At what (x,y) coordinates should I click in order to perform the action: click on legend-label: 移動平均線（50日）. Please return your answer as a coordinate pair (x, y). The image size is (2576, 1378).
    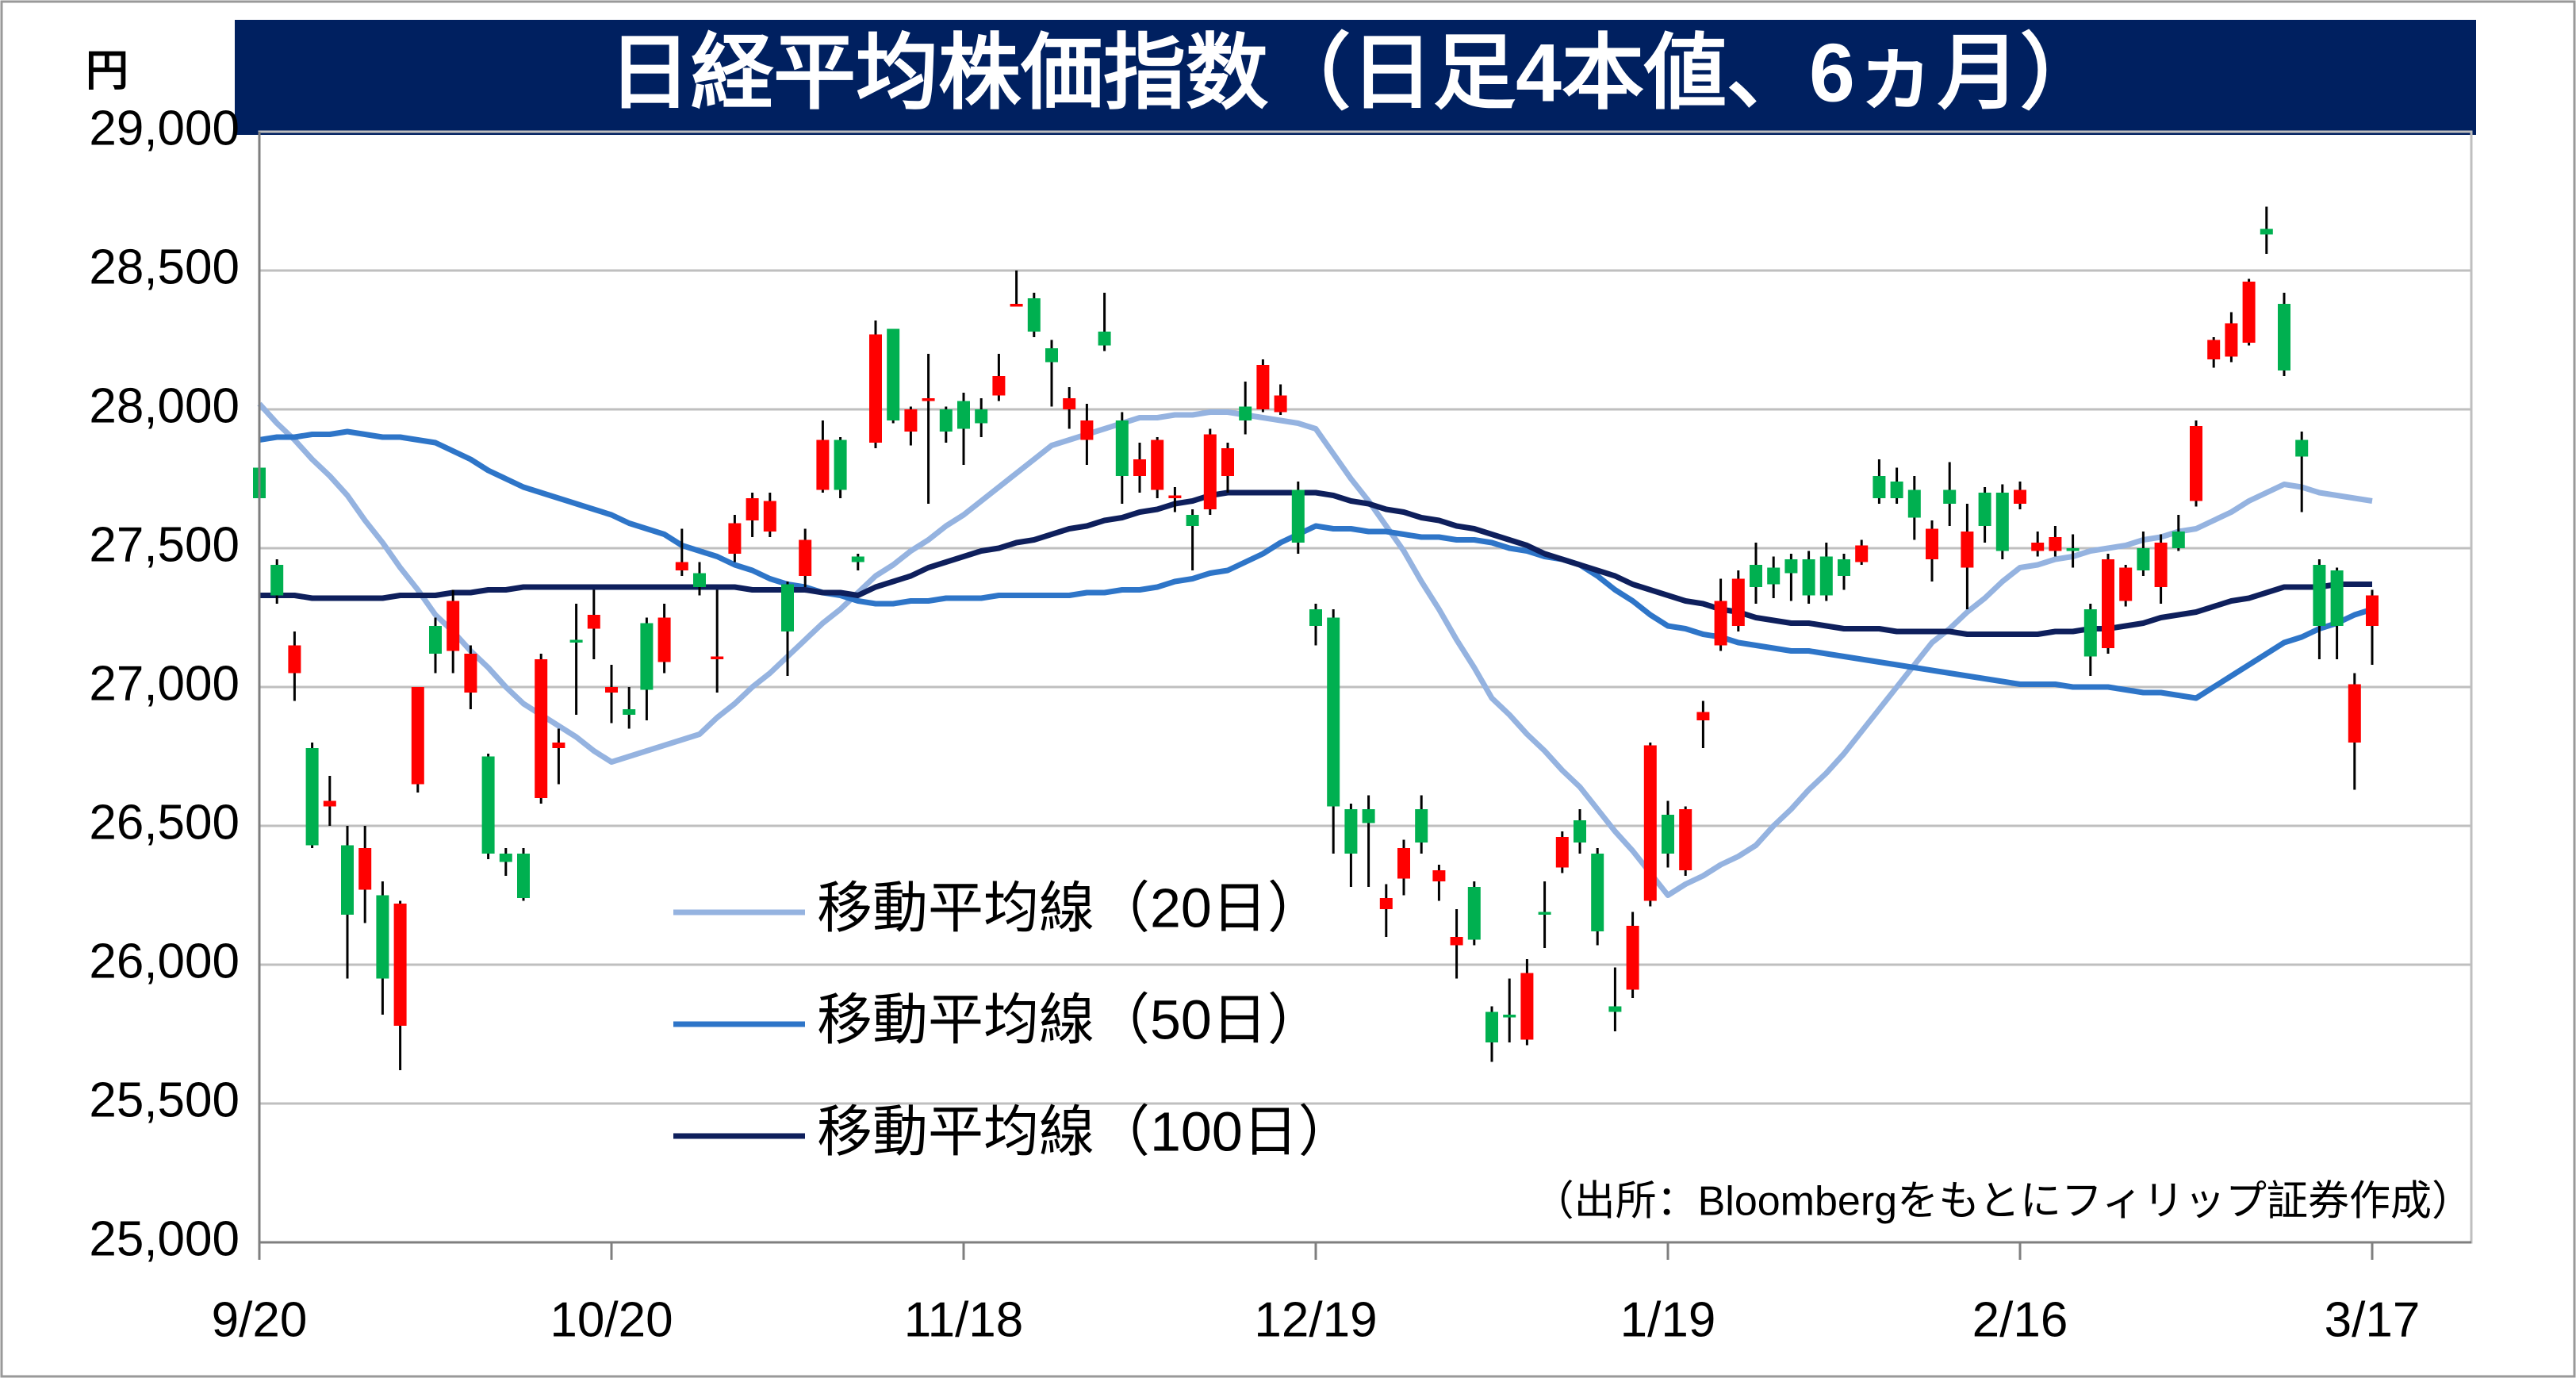
    Looking at the image, I should click on (1070, 1019).